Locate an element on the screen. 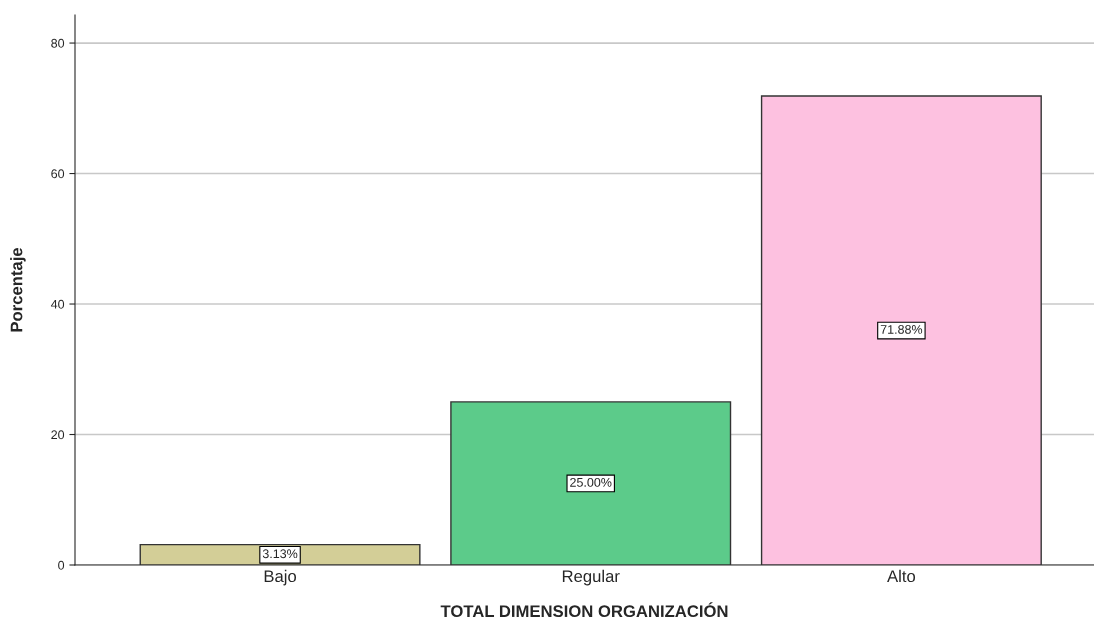  x-tick-label: Regular is located at coordinates (591, 577).